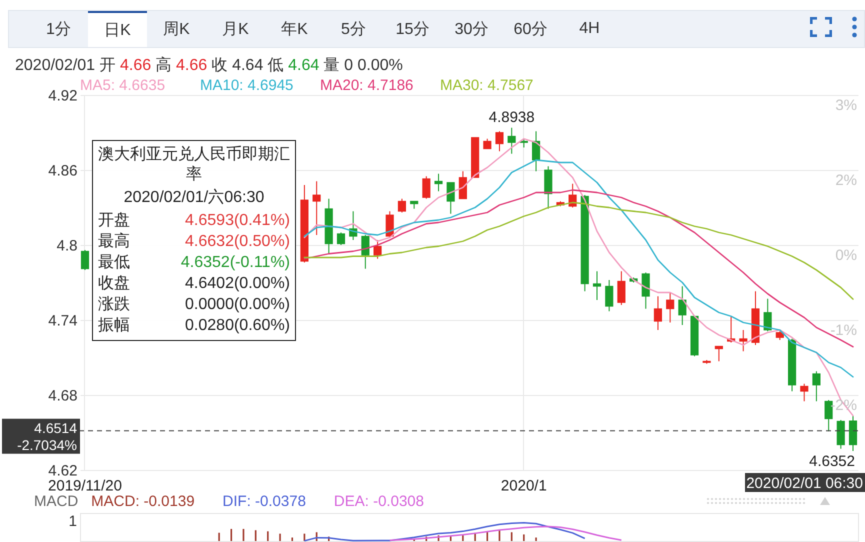 This screenshot has width=865, height=542. I want to click on text: 2020/02/01 06:30, so click(804, 483).